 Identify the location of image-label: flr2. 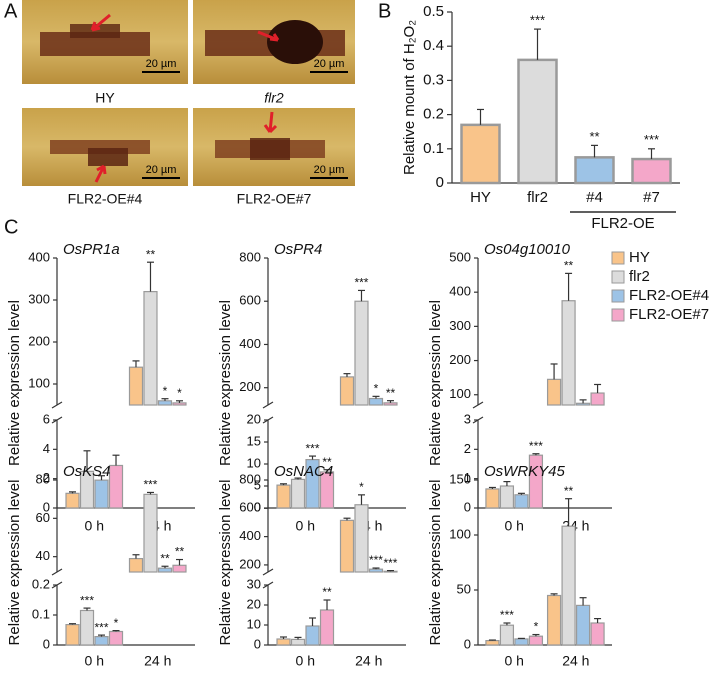
(274, 98).